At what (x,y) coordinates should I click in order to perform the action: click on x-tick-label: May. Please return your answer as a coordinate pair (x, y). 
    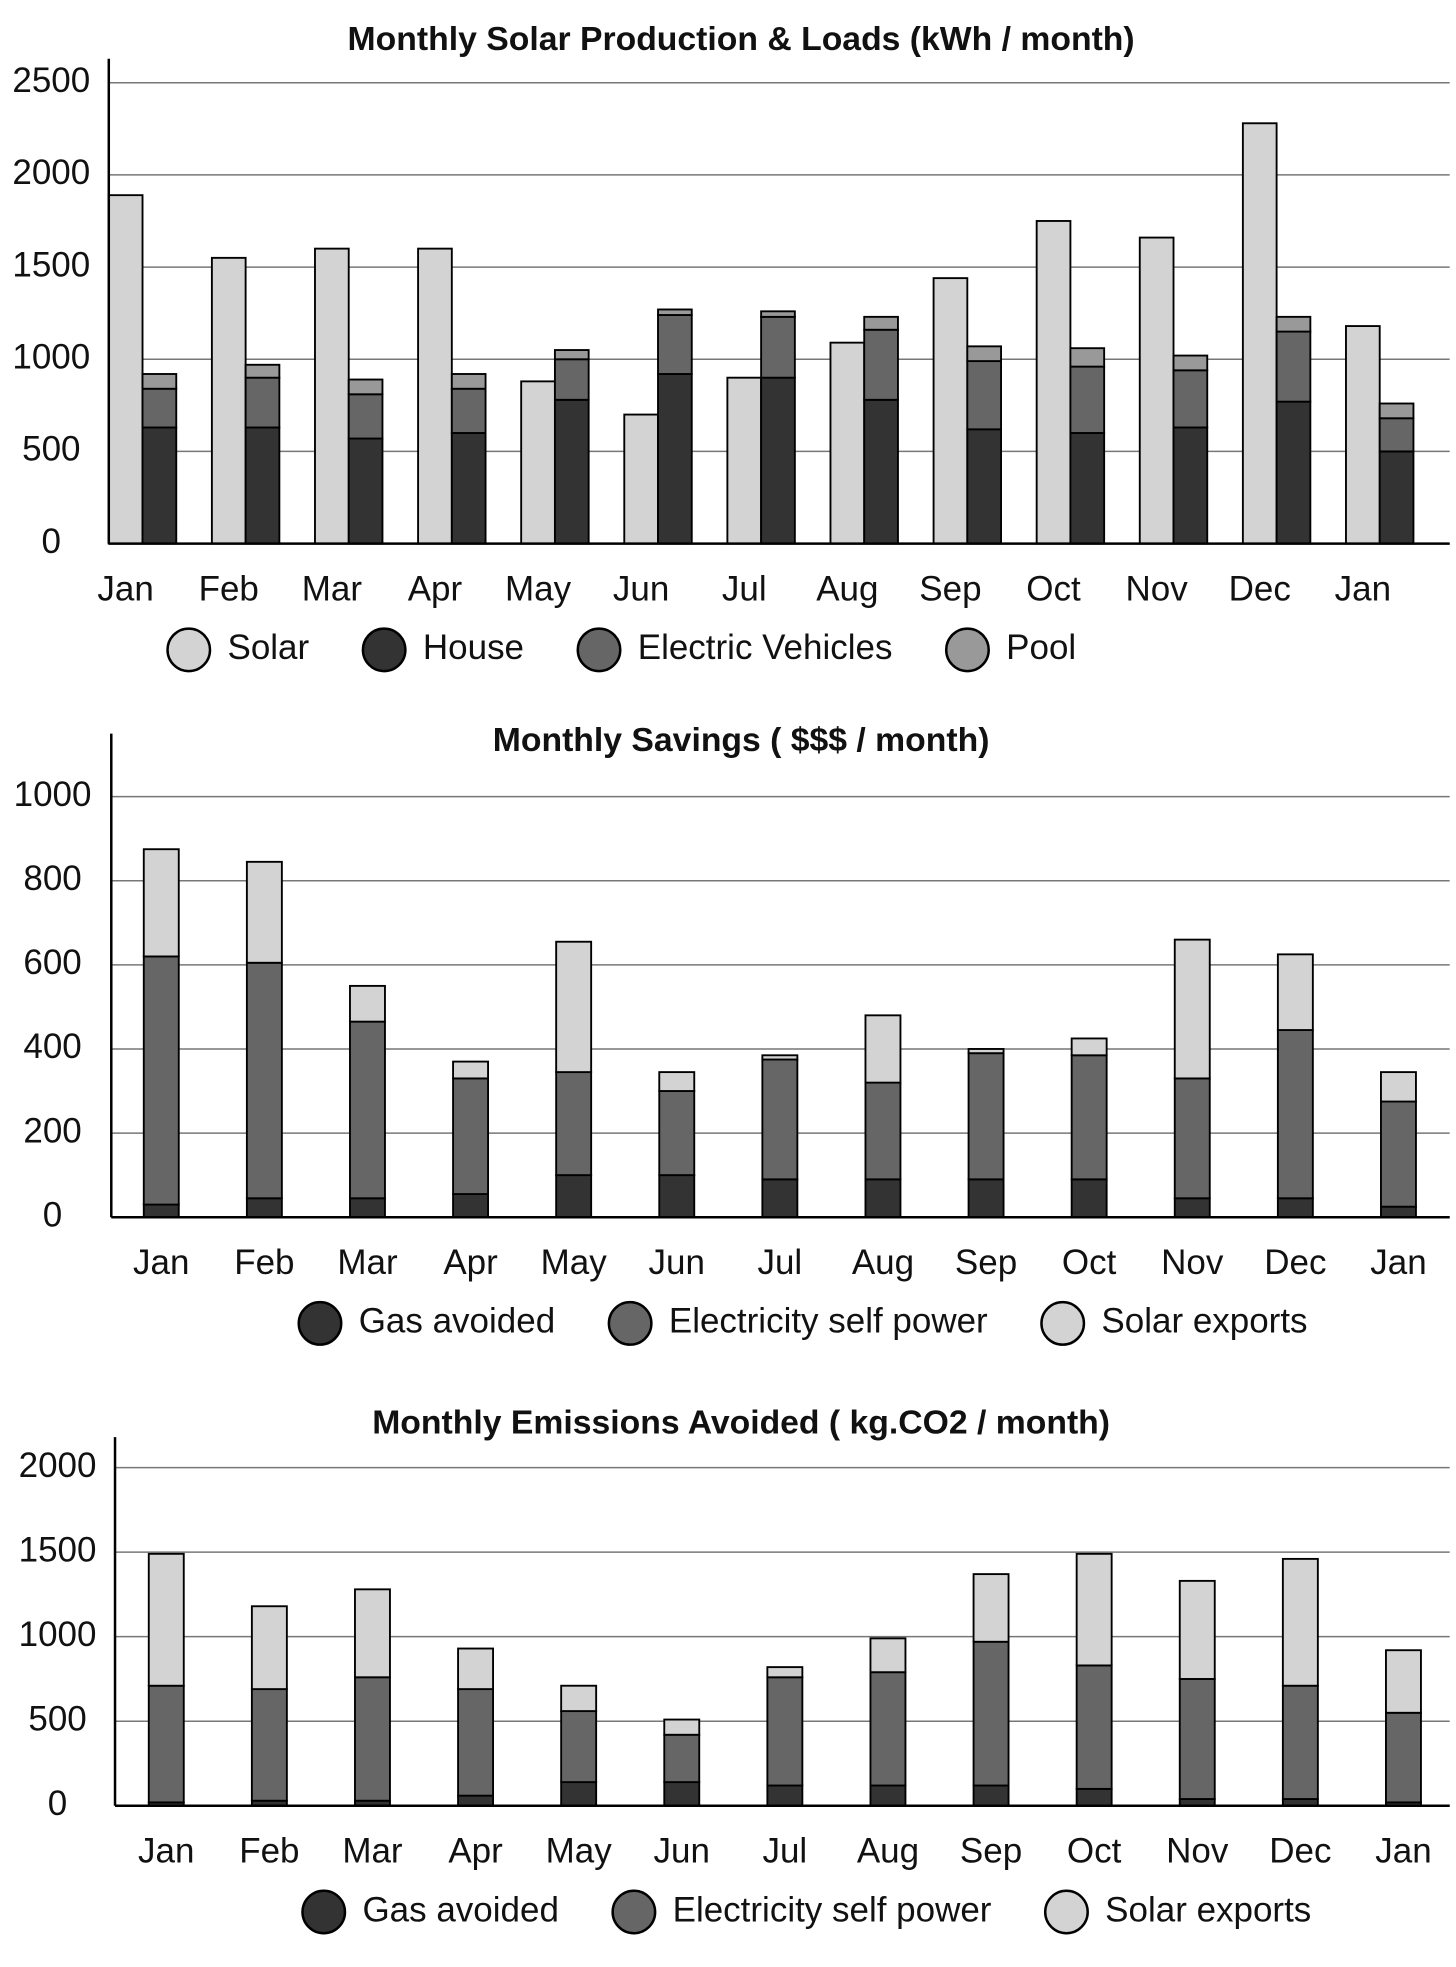
    Looking at the image, I should click on (538, 588).